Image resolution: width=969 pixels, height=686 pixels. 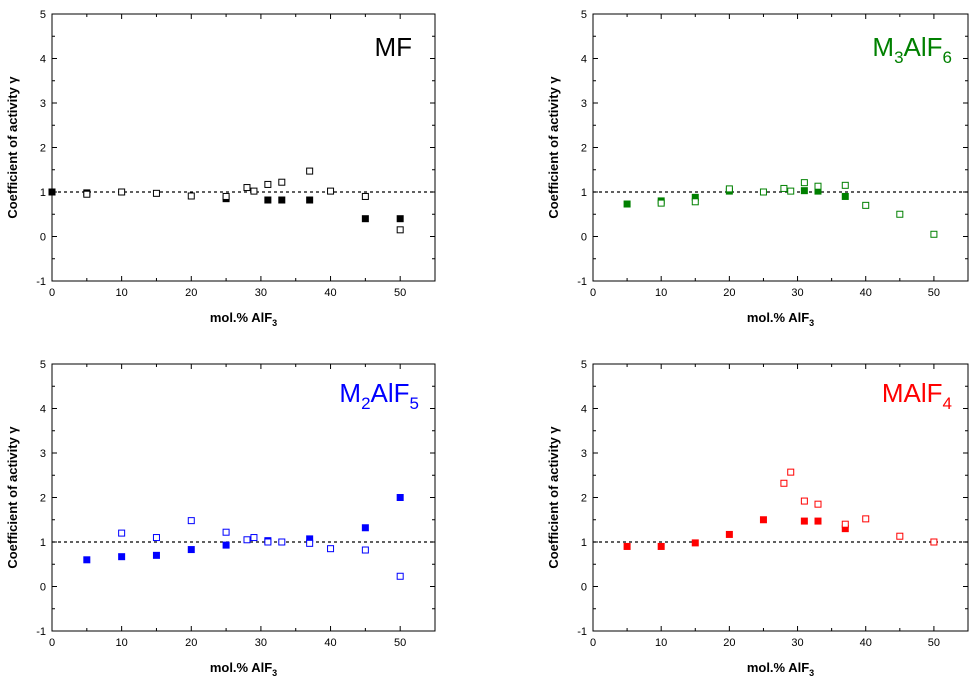 What do you see at coordinates (917, 395) in the screenshot?
I see `compound-label: MAlF4` at bounding box center [917, 395].